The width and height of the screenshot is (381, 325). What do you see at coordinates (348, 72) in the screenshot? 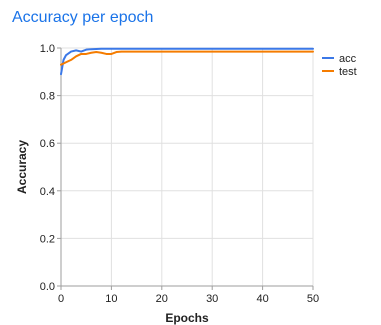
I see `legend-label-test: test` at bounding box center [348, 72].